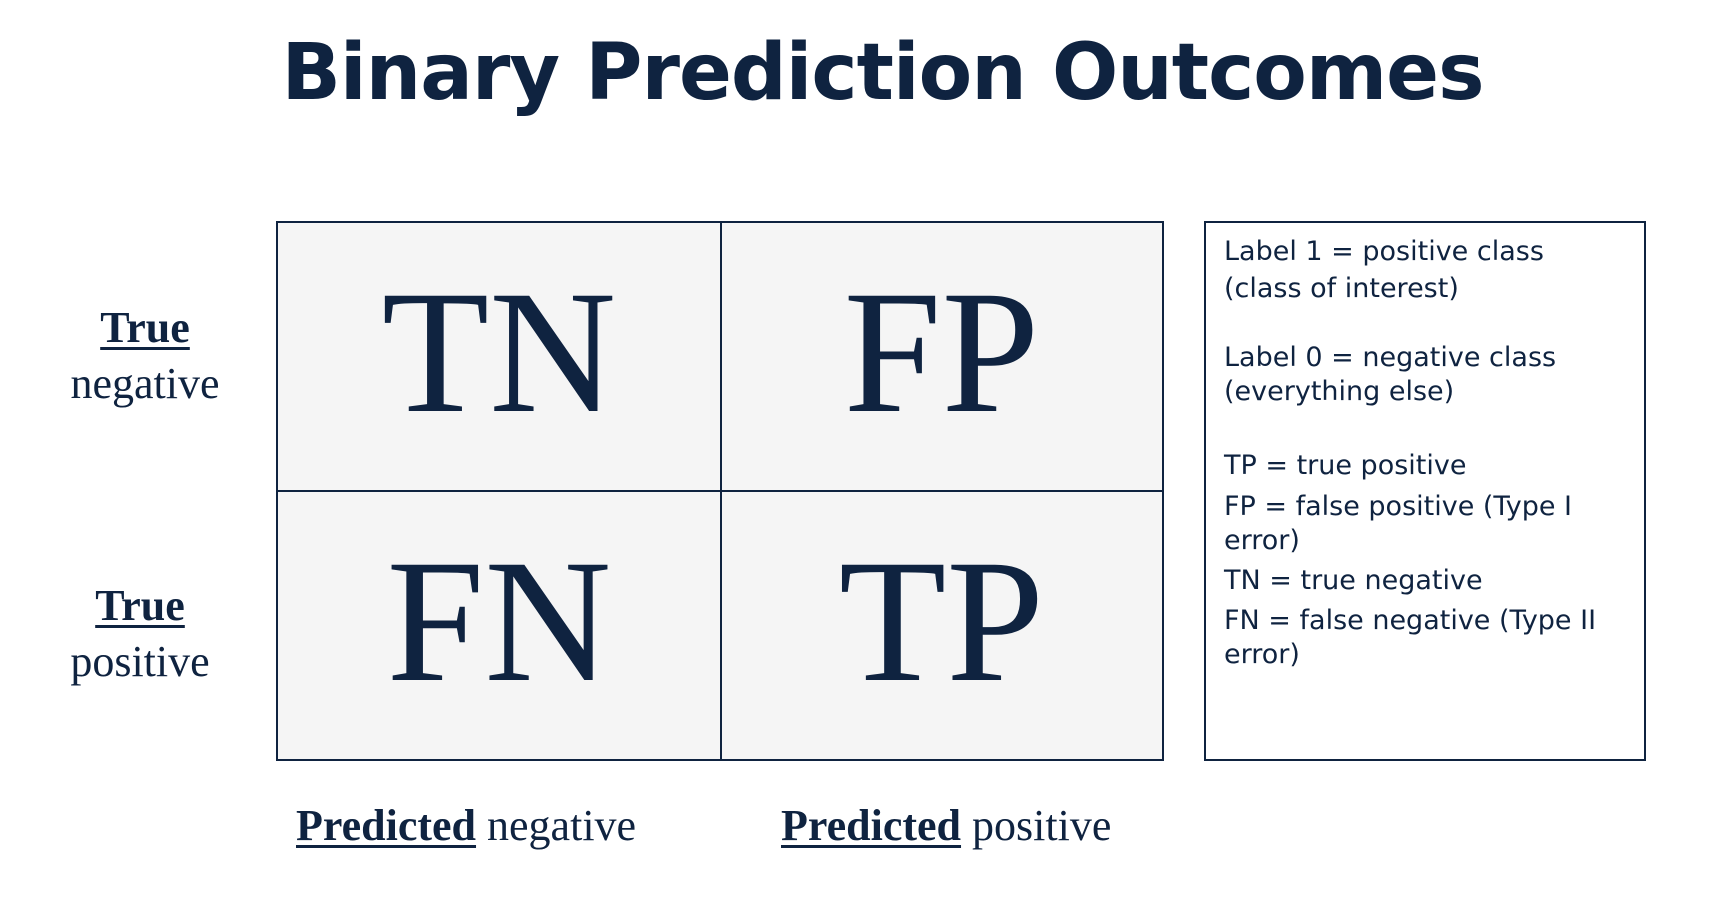  I want to click on legend-fn-line1: FN = false negative (Type II, so click(1410, 620).